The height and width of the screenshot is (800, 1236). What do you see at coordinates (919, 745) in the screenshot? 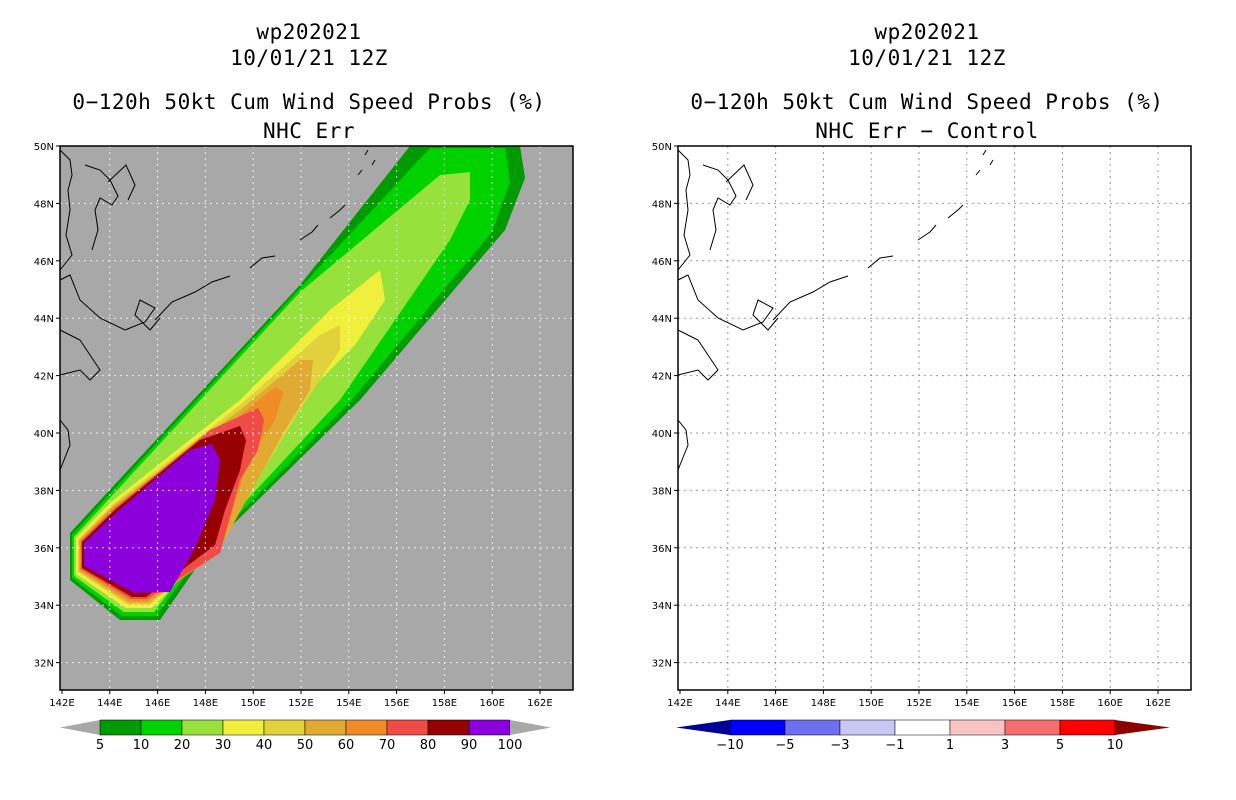
I see `right-colorbar-labels: −10 −5 −3 −1 1 3 5 10` at bounding box center [919, 745].